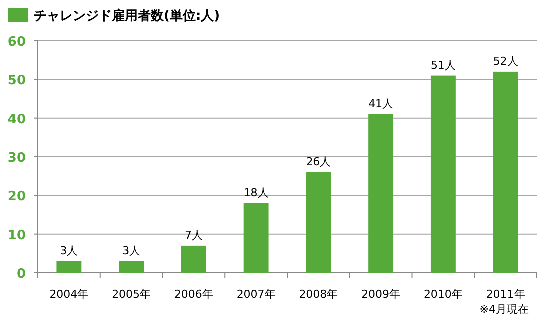  I want to click on y-tick-label: 50, so click(17, 81).